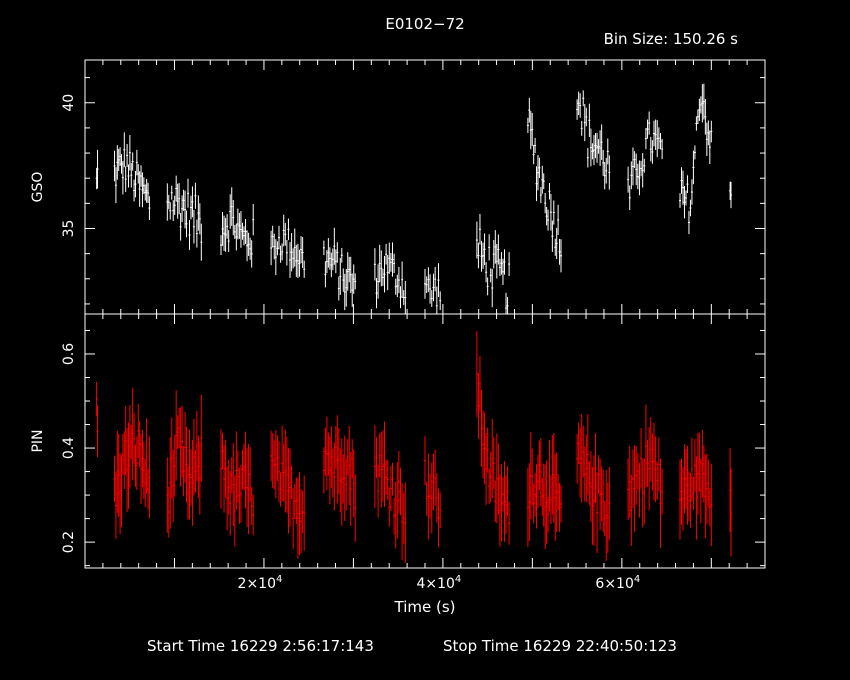 Image resolution: width=850 pixels, height=680 pixels. What do you see at coordinates (617, 583) in the screenshot?
I see `x-tick-label: 6×104` at bounding box center [617, 583].